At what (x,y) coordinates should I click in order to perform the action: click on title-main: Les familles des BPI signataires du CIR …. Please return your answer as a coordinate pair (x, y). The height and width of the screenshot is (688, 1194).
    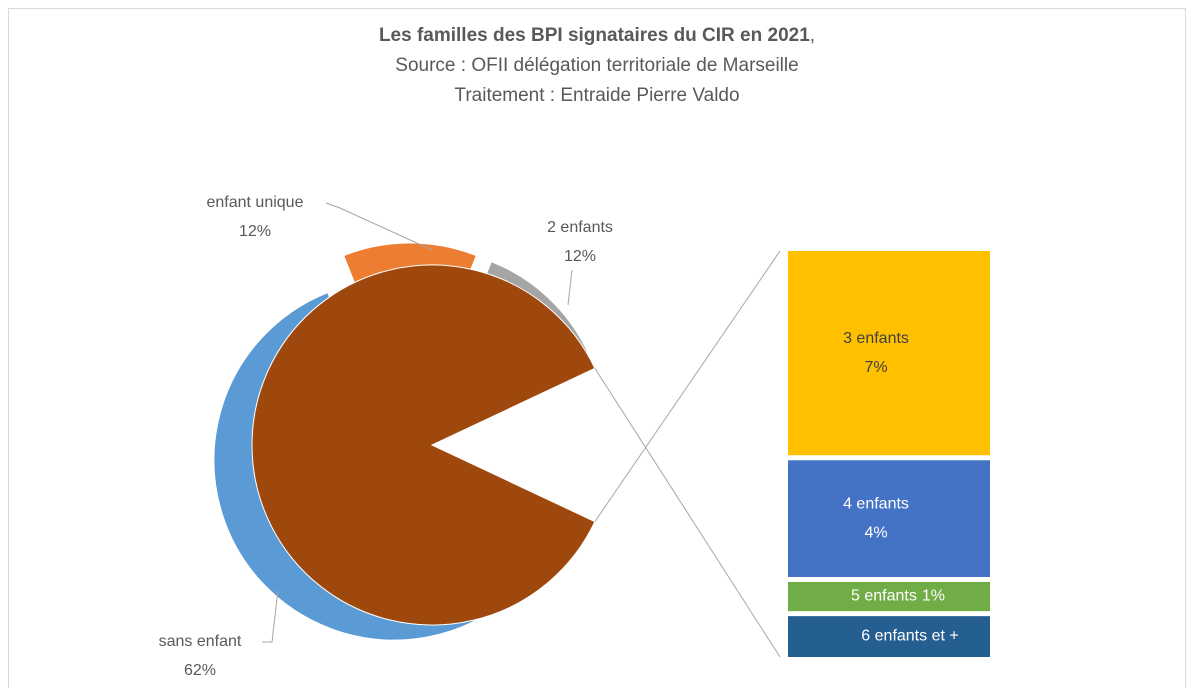
    Looking at the image, I should click on (594, 35).